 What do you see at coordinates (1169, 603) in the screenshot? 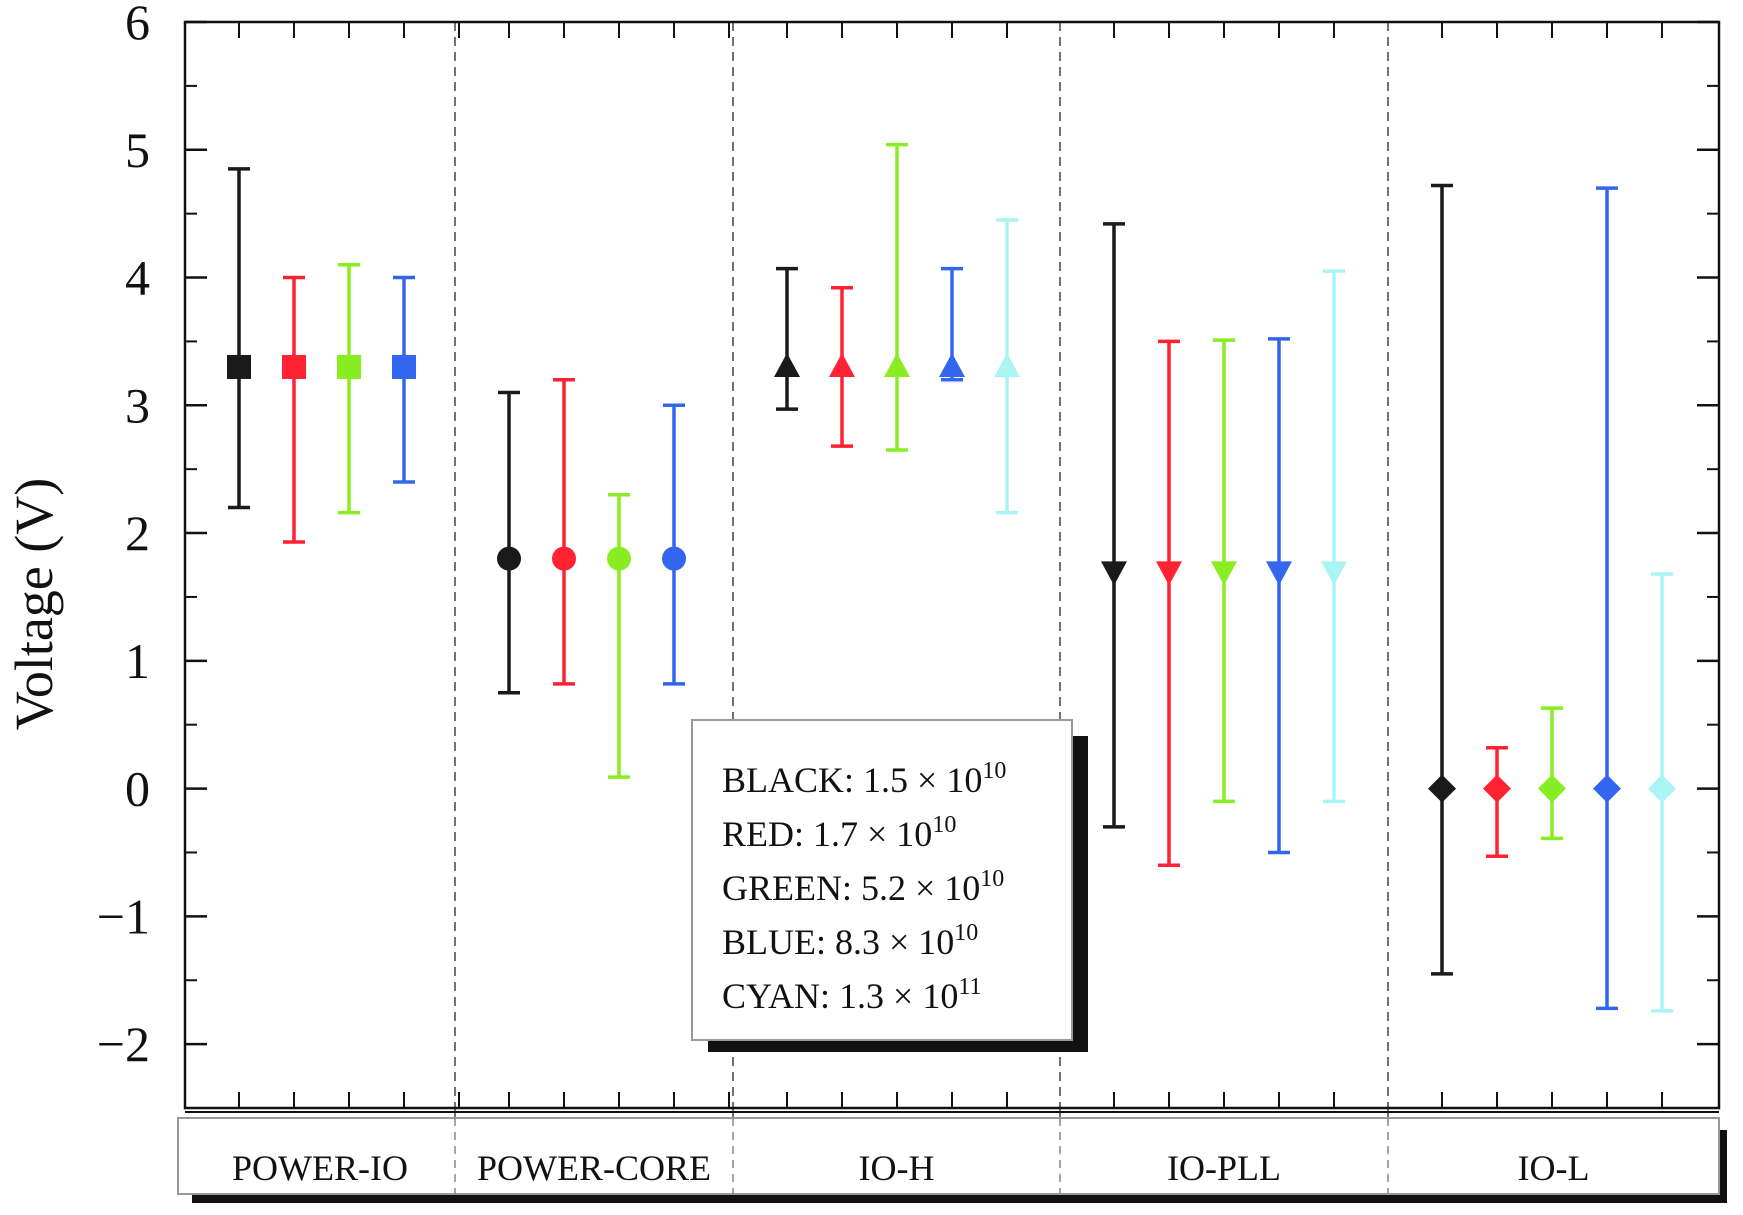
I see `error-bar-red-io-pll` at bounding box center [1169, 603].